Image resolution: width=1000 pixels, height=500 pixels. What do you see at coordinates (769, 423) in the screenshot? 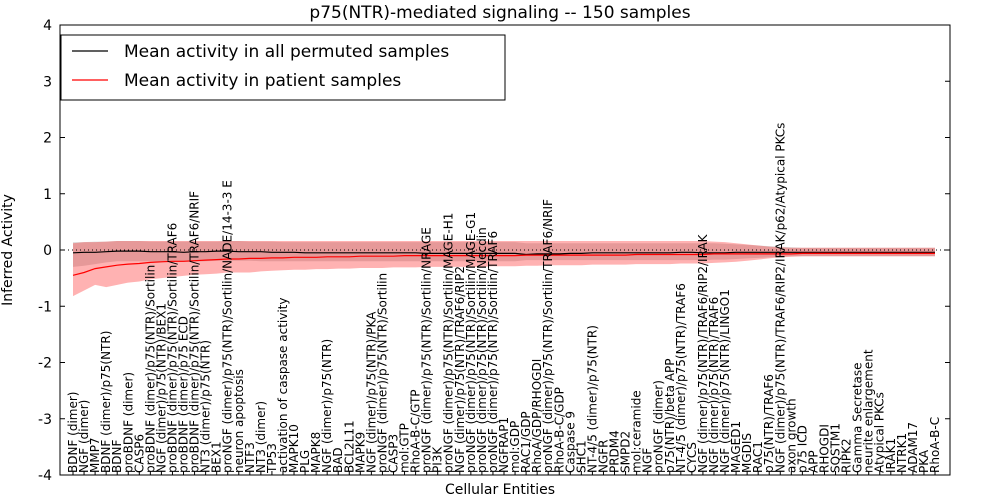
I see `category-label: p75(NTR)/TRAF6` at bounding box center [769, 423].